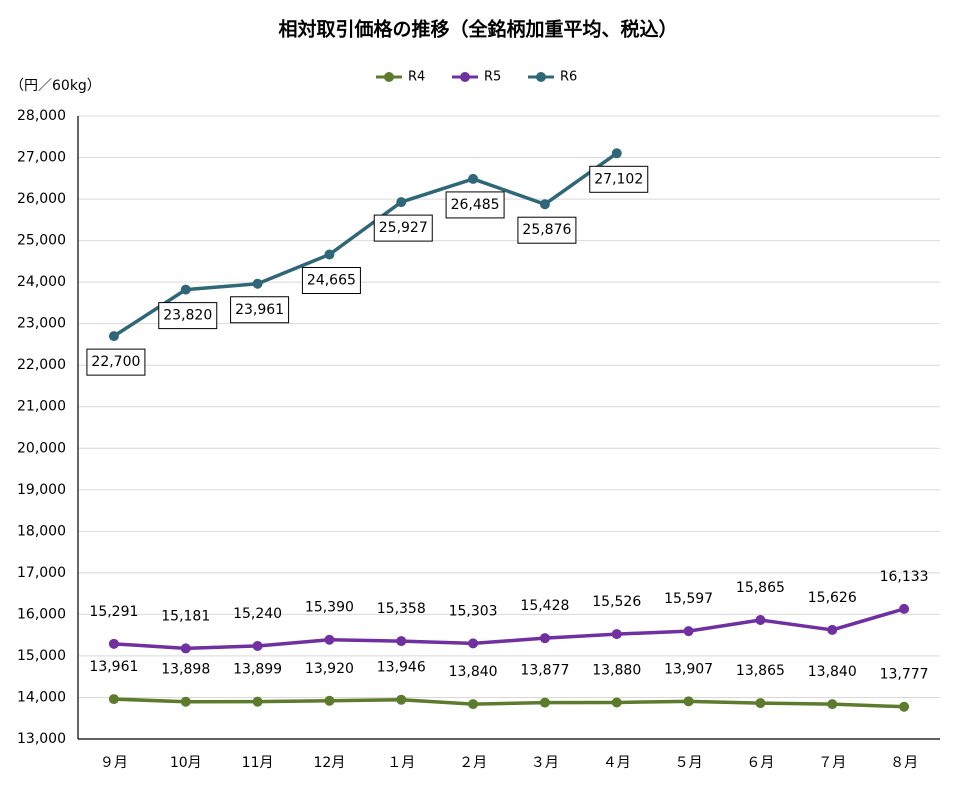  What do you see at coordinates (401, 609) in the screenshot?
I see `data-label: 15,358` at bounding box center [401, 609].